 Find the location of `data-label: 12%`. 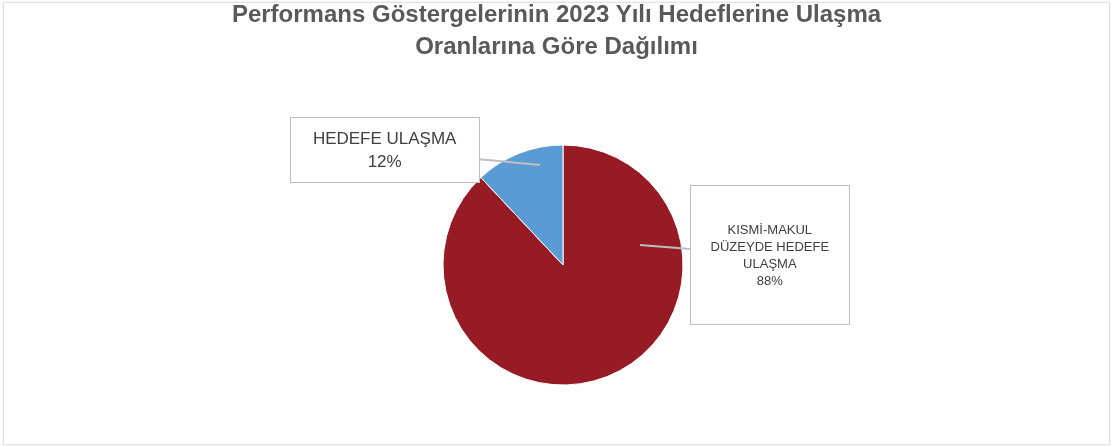

data-label: 12% is located at coordinates (384, 161).